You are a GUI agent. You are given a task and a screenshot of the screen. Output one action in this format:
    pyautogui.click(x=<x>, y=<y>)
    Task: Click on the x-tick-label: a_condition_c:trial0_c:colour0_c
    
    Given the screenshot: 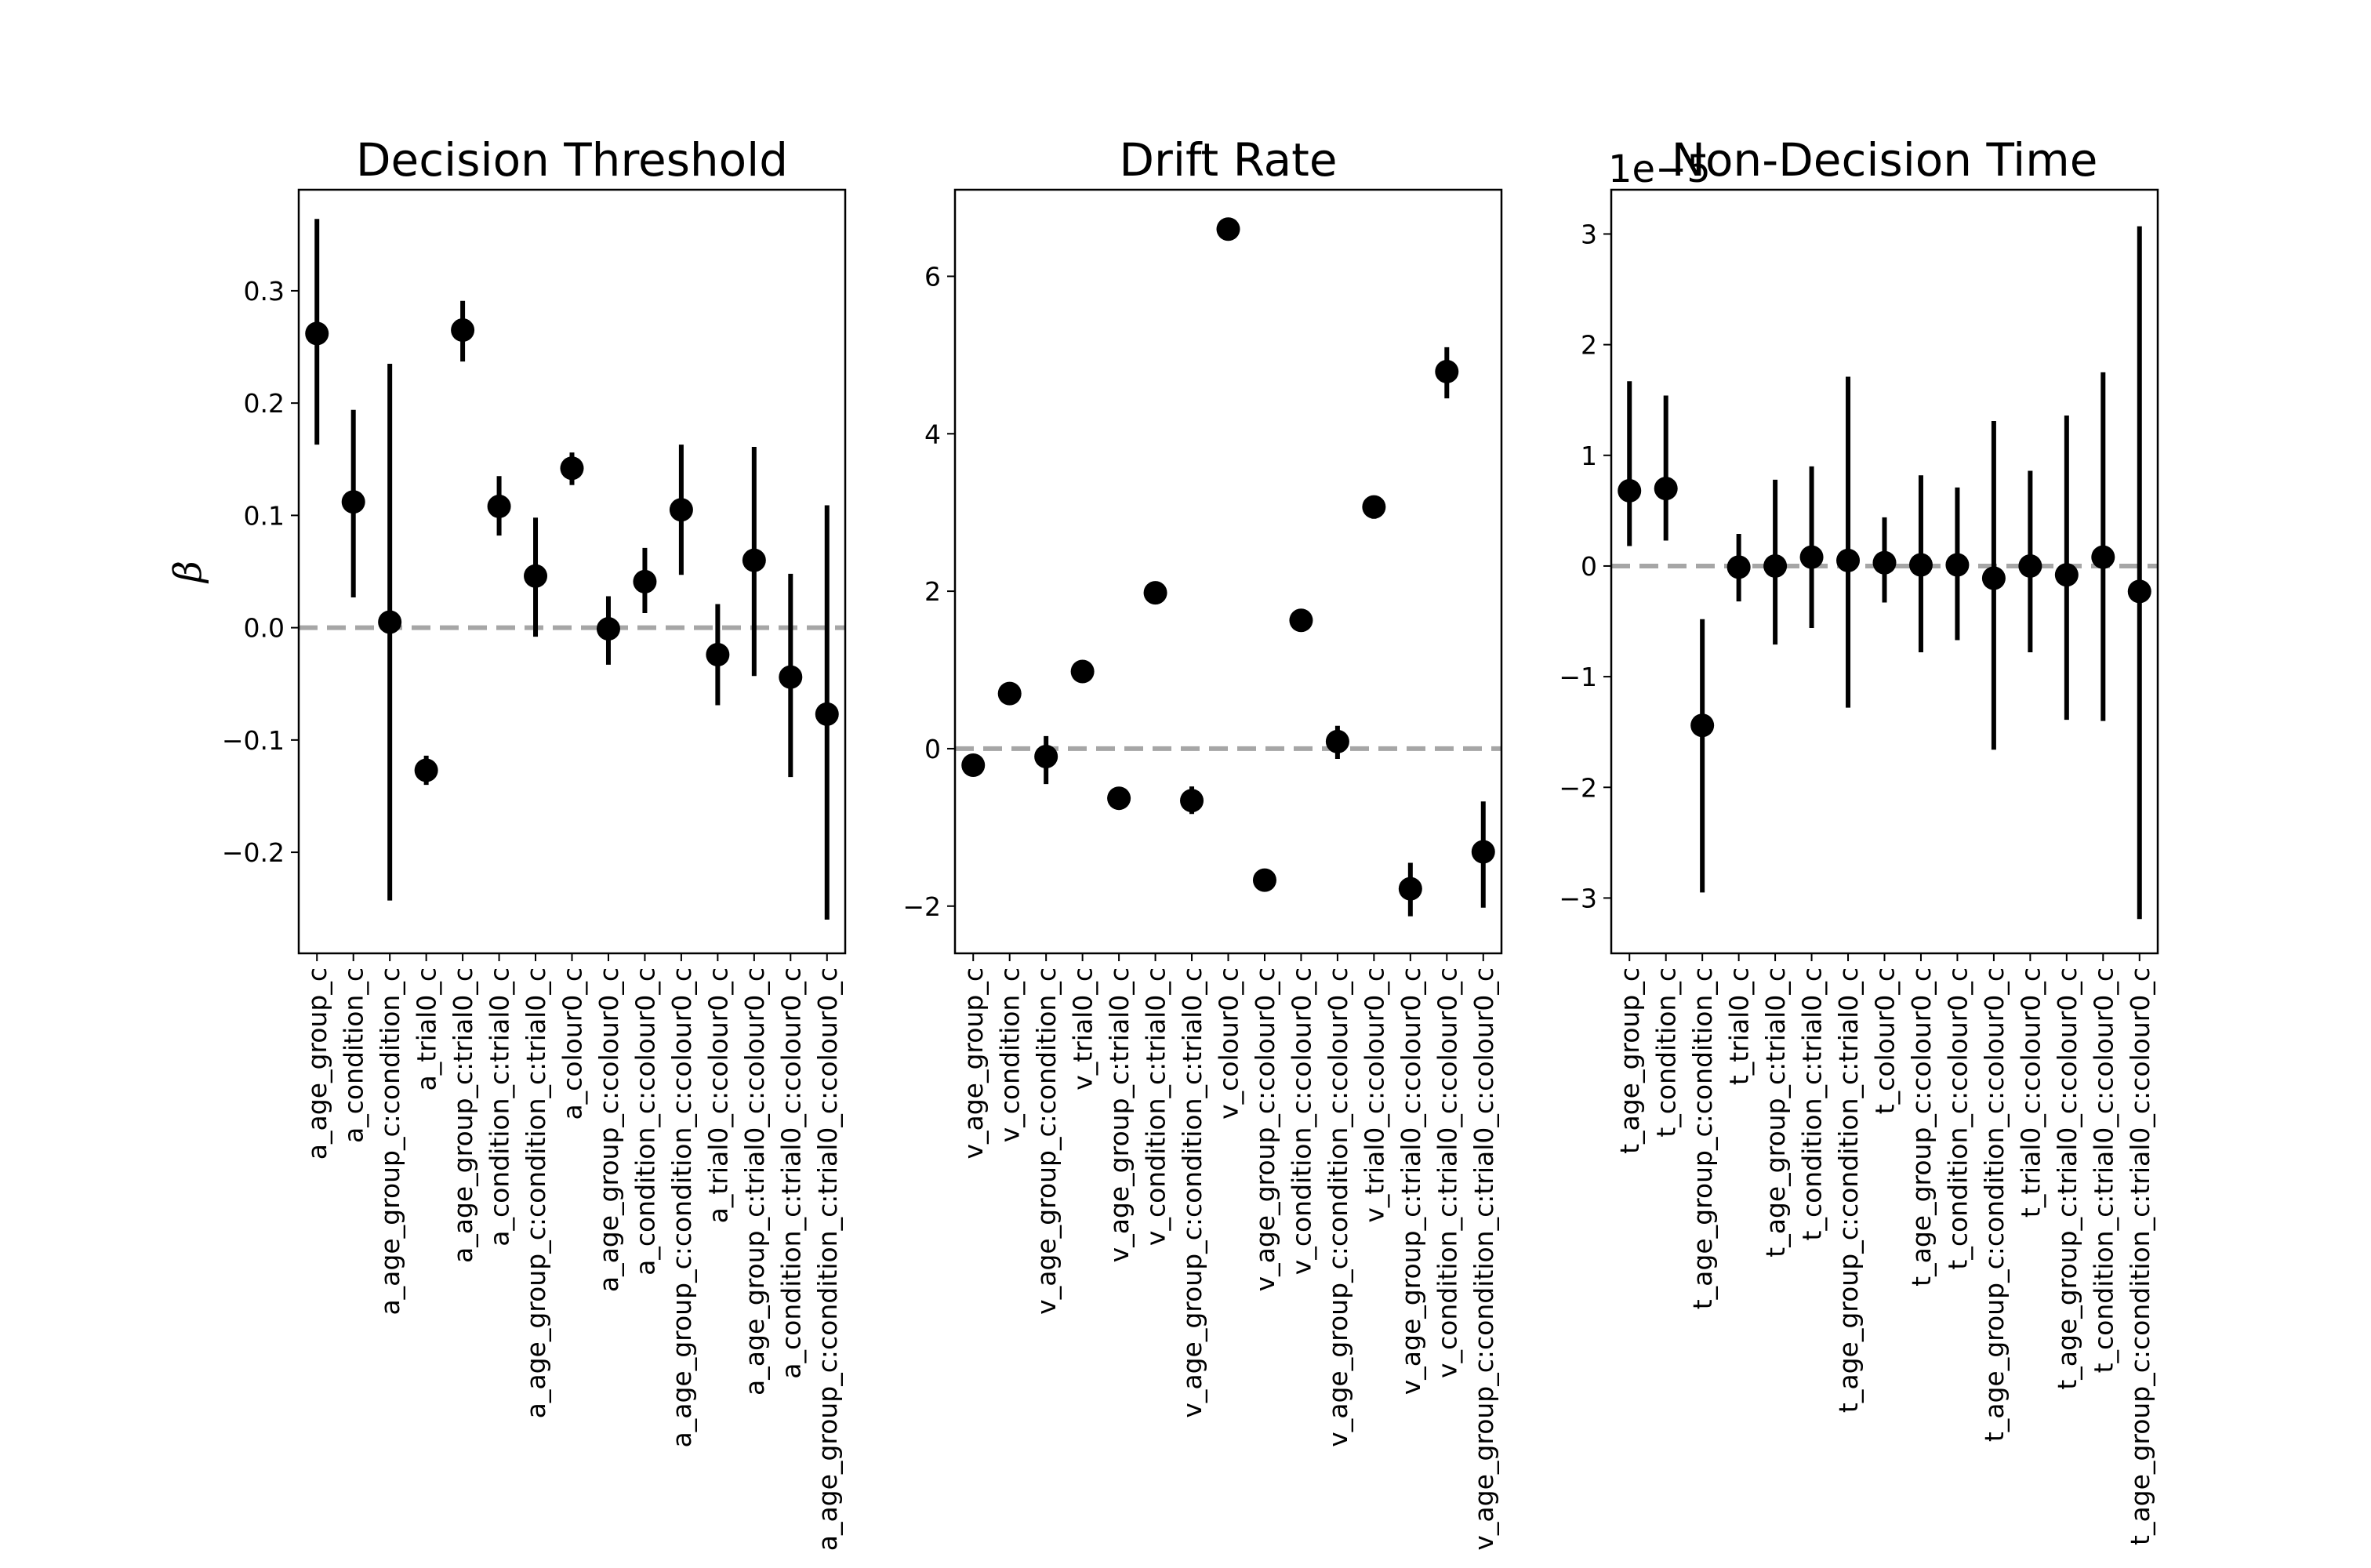 What is the action you would take?
    pyautogui.click(x=790, y=1173)
    